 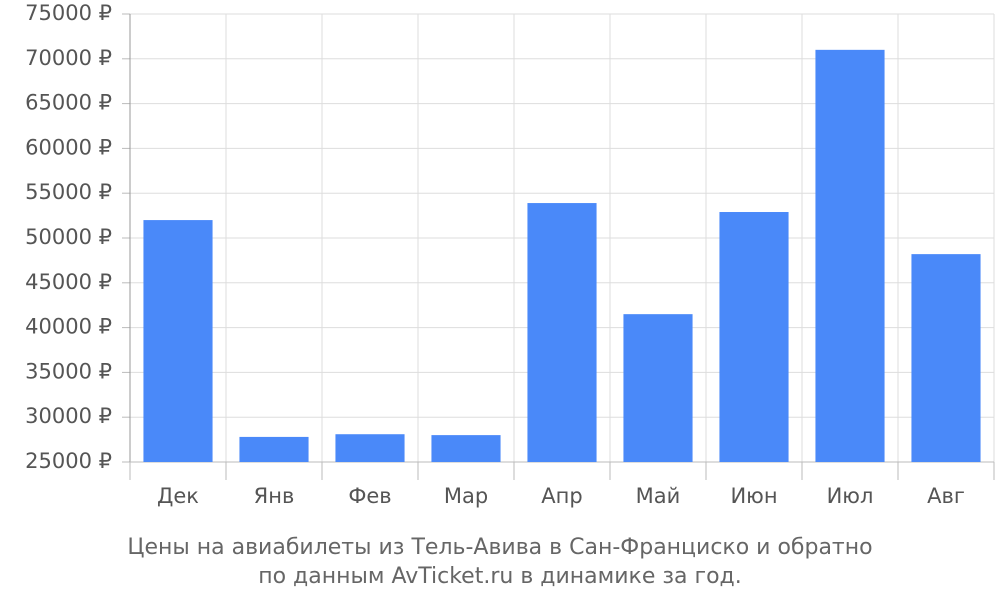 What do you see at coordinates (68, 103) in the screenshot?
I see `y-tick-label: 65000 ₽` at bounding box center [68, 103].